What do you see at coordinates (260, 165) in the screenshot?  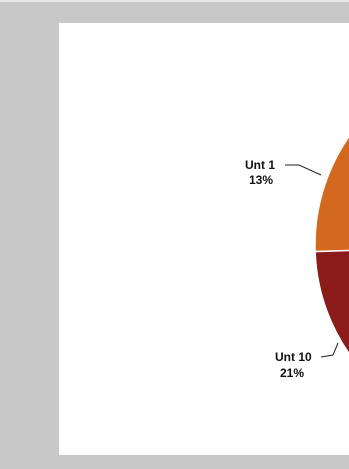 I see `slice-label-unt-1-name: Unt 1` at bounding box center [260, 165].